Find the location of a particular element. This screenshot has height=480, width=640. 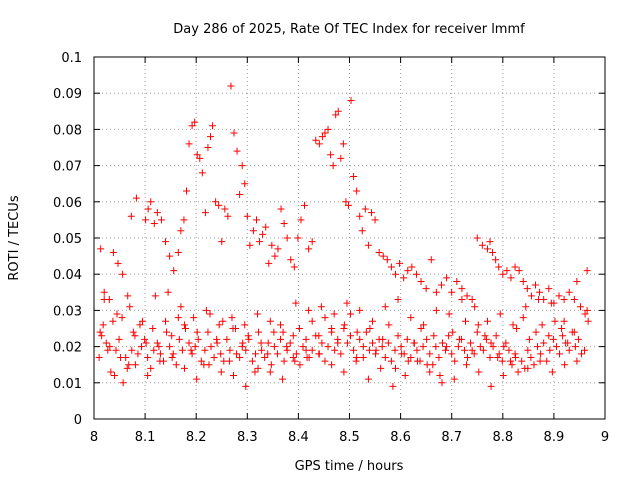

x-tick-label: 9 is located at coordinates (605, 437).